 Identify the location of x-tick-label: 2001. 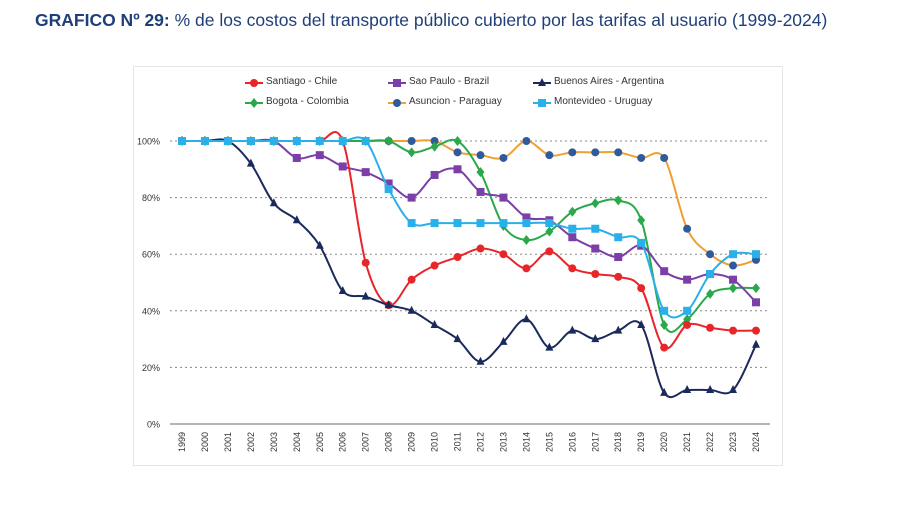
(228, 442).